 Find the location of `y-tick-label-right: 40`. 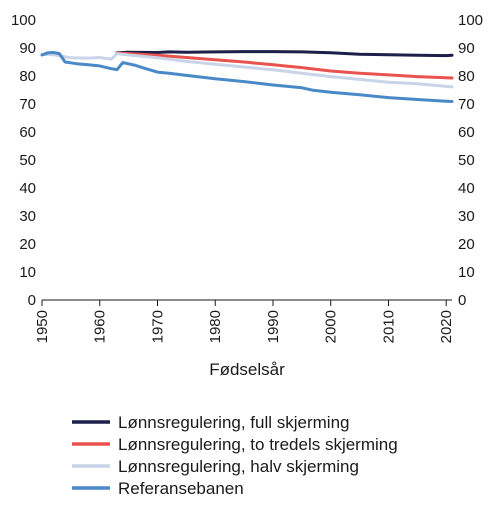

y-tick-label-right: 40 is located at coordinates (466, 188).